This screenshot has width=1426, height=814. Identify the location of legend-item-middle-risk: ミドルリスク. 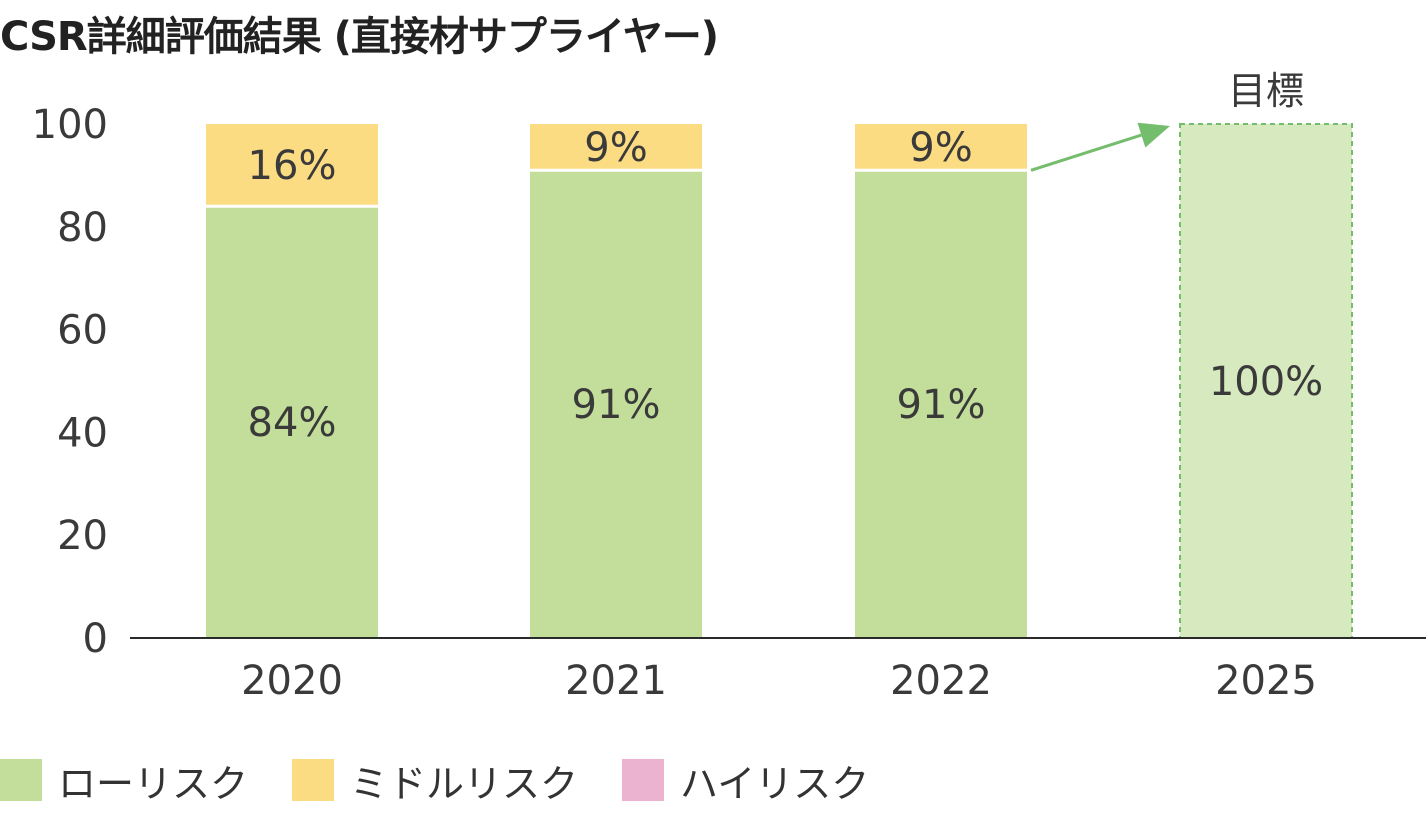
(435, 780).